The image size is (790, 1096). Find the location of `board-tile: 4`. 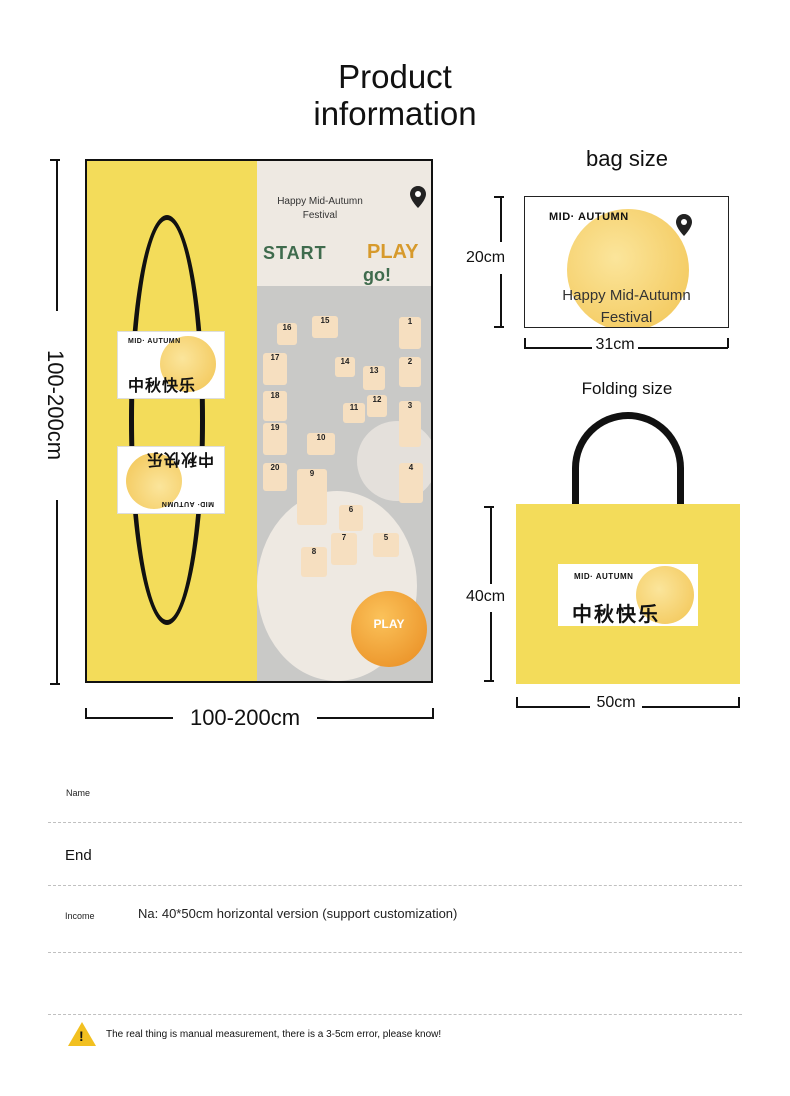

board-tile: 4 is located at coordinates (411, 483).